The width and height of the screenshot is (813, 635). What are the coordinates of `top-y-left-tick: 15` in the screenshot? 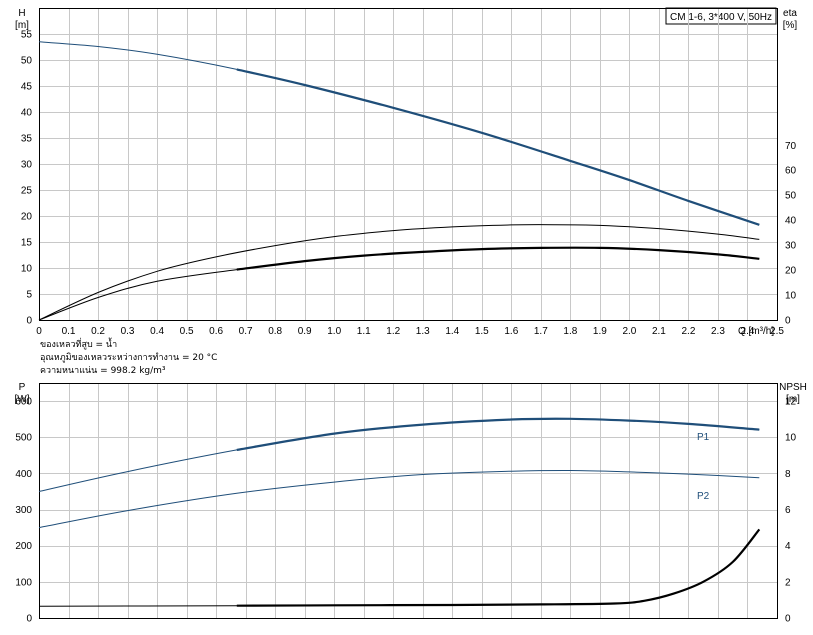 It's located at (27, 243).